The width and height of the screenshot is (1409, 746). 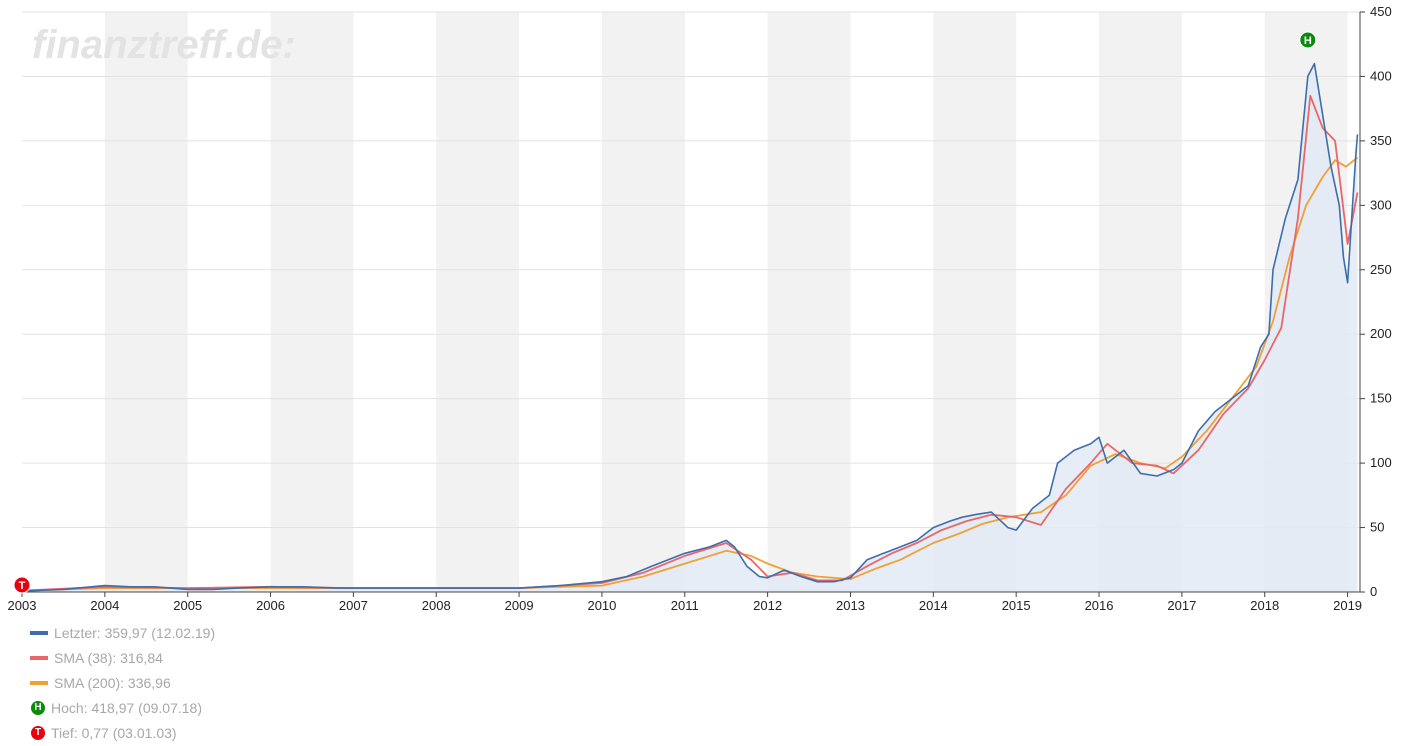 What do you see at coordinates (114, 732) in the screenshot?
I see `legend-label-low: Tief: 0,77 (03.01.03)` at bounding box center [114, 732].